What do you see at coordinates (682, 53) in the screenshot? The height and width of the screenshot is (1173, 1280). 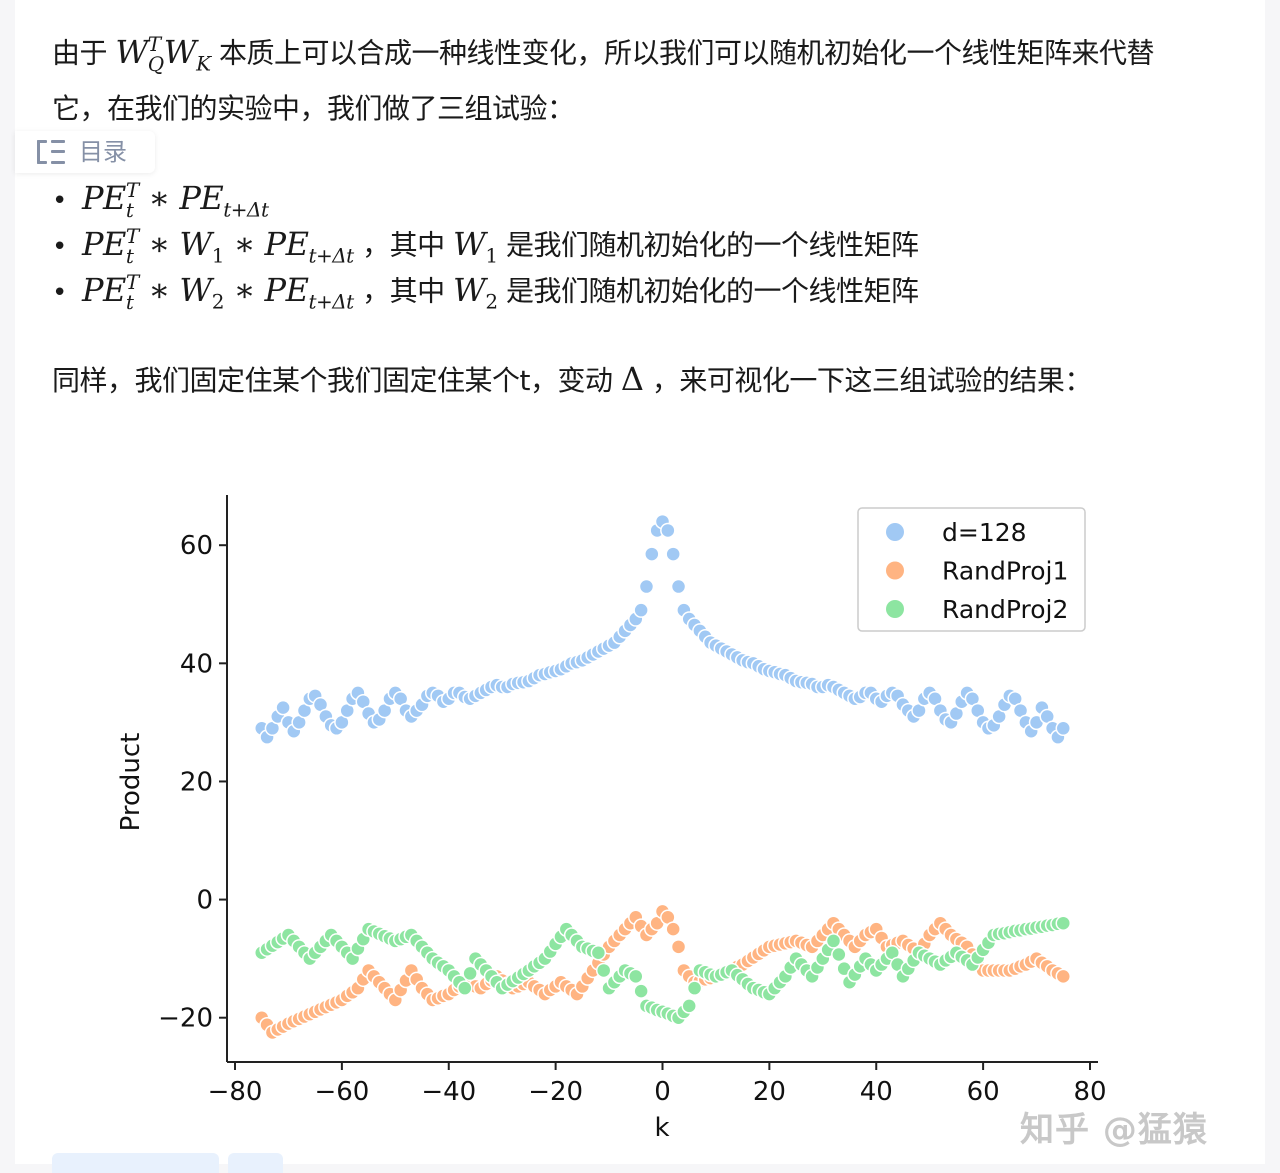 I see `text: 本质上可以合成一种线性变化，所以我们可以随机初始化一个线性矩阵来代替` at bounding box center [682, 53].